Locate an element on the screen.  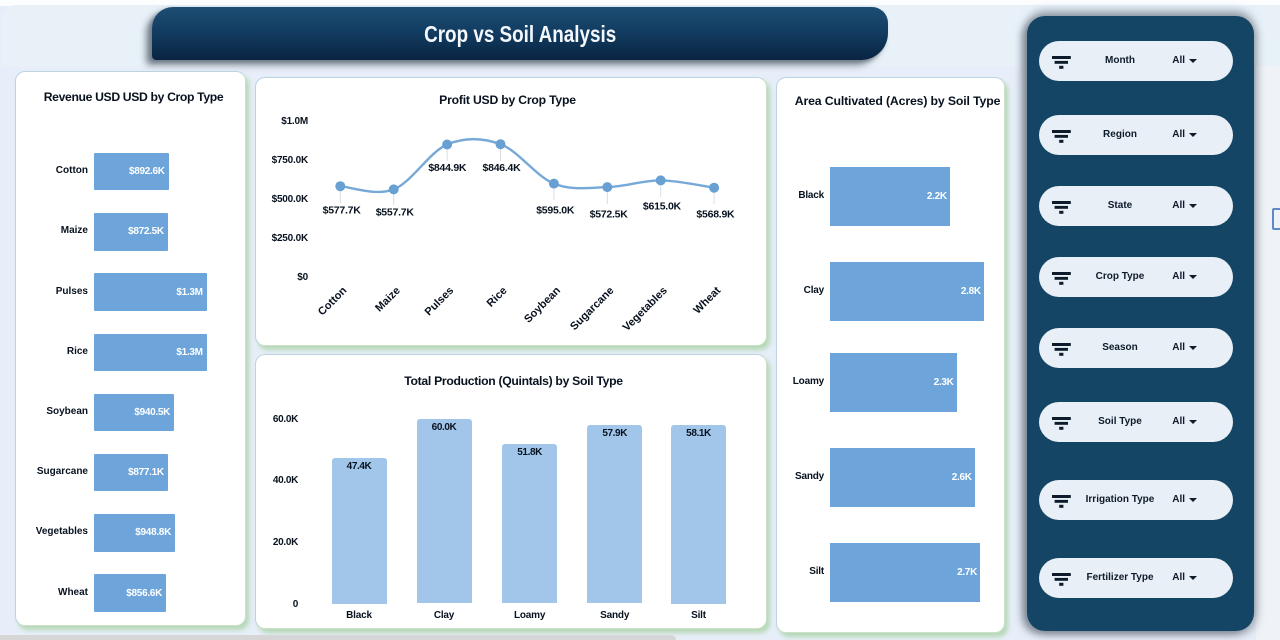
svg-text: $572.5K is located at coordinates (609, 214).